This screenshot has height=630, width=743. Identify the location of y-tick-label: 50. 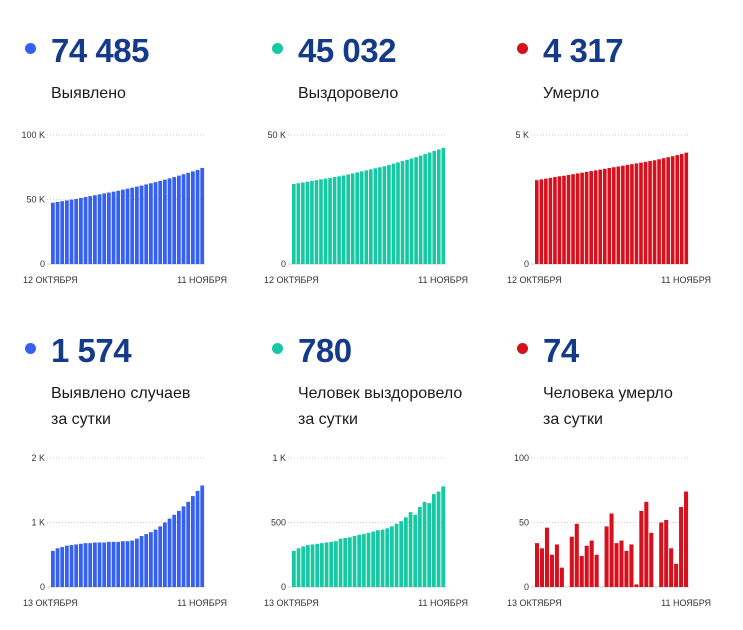
(524, 523).